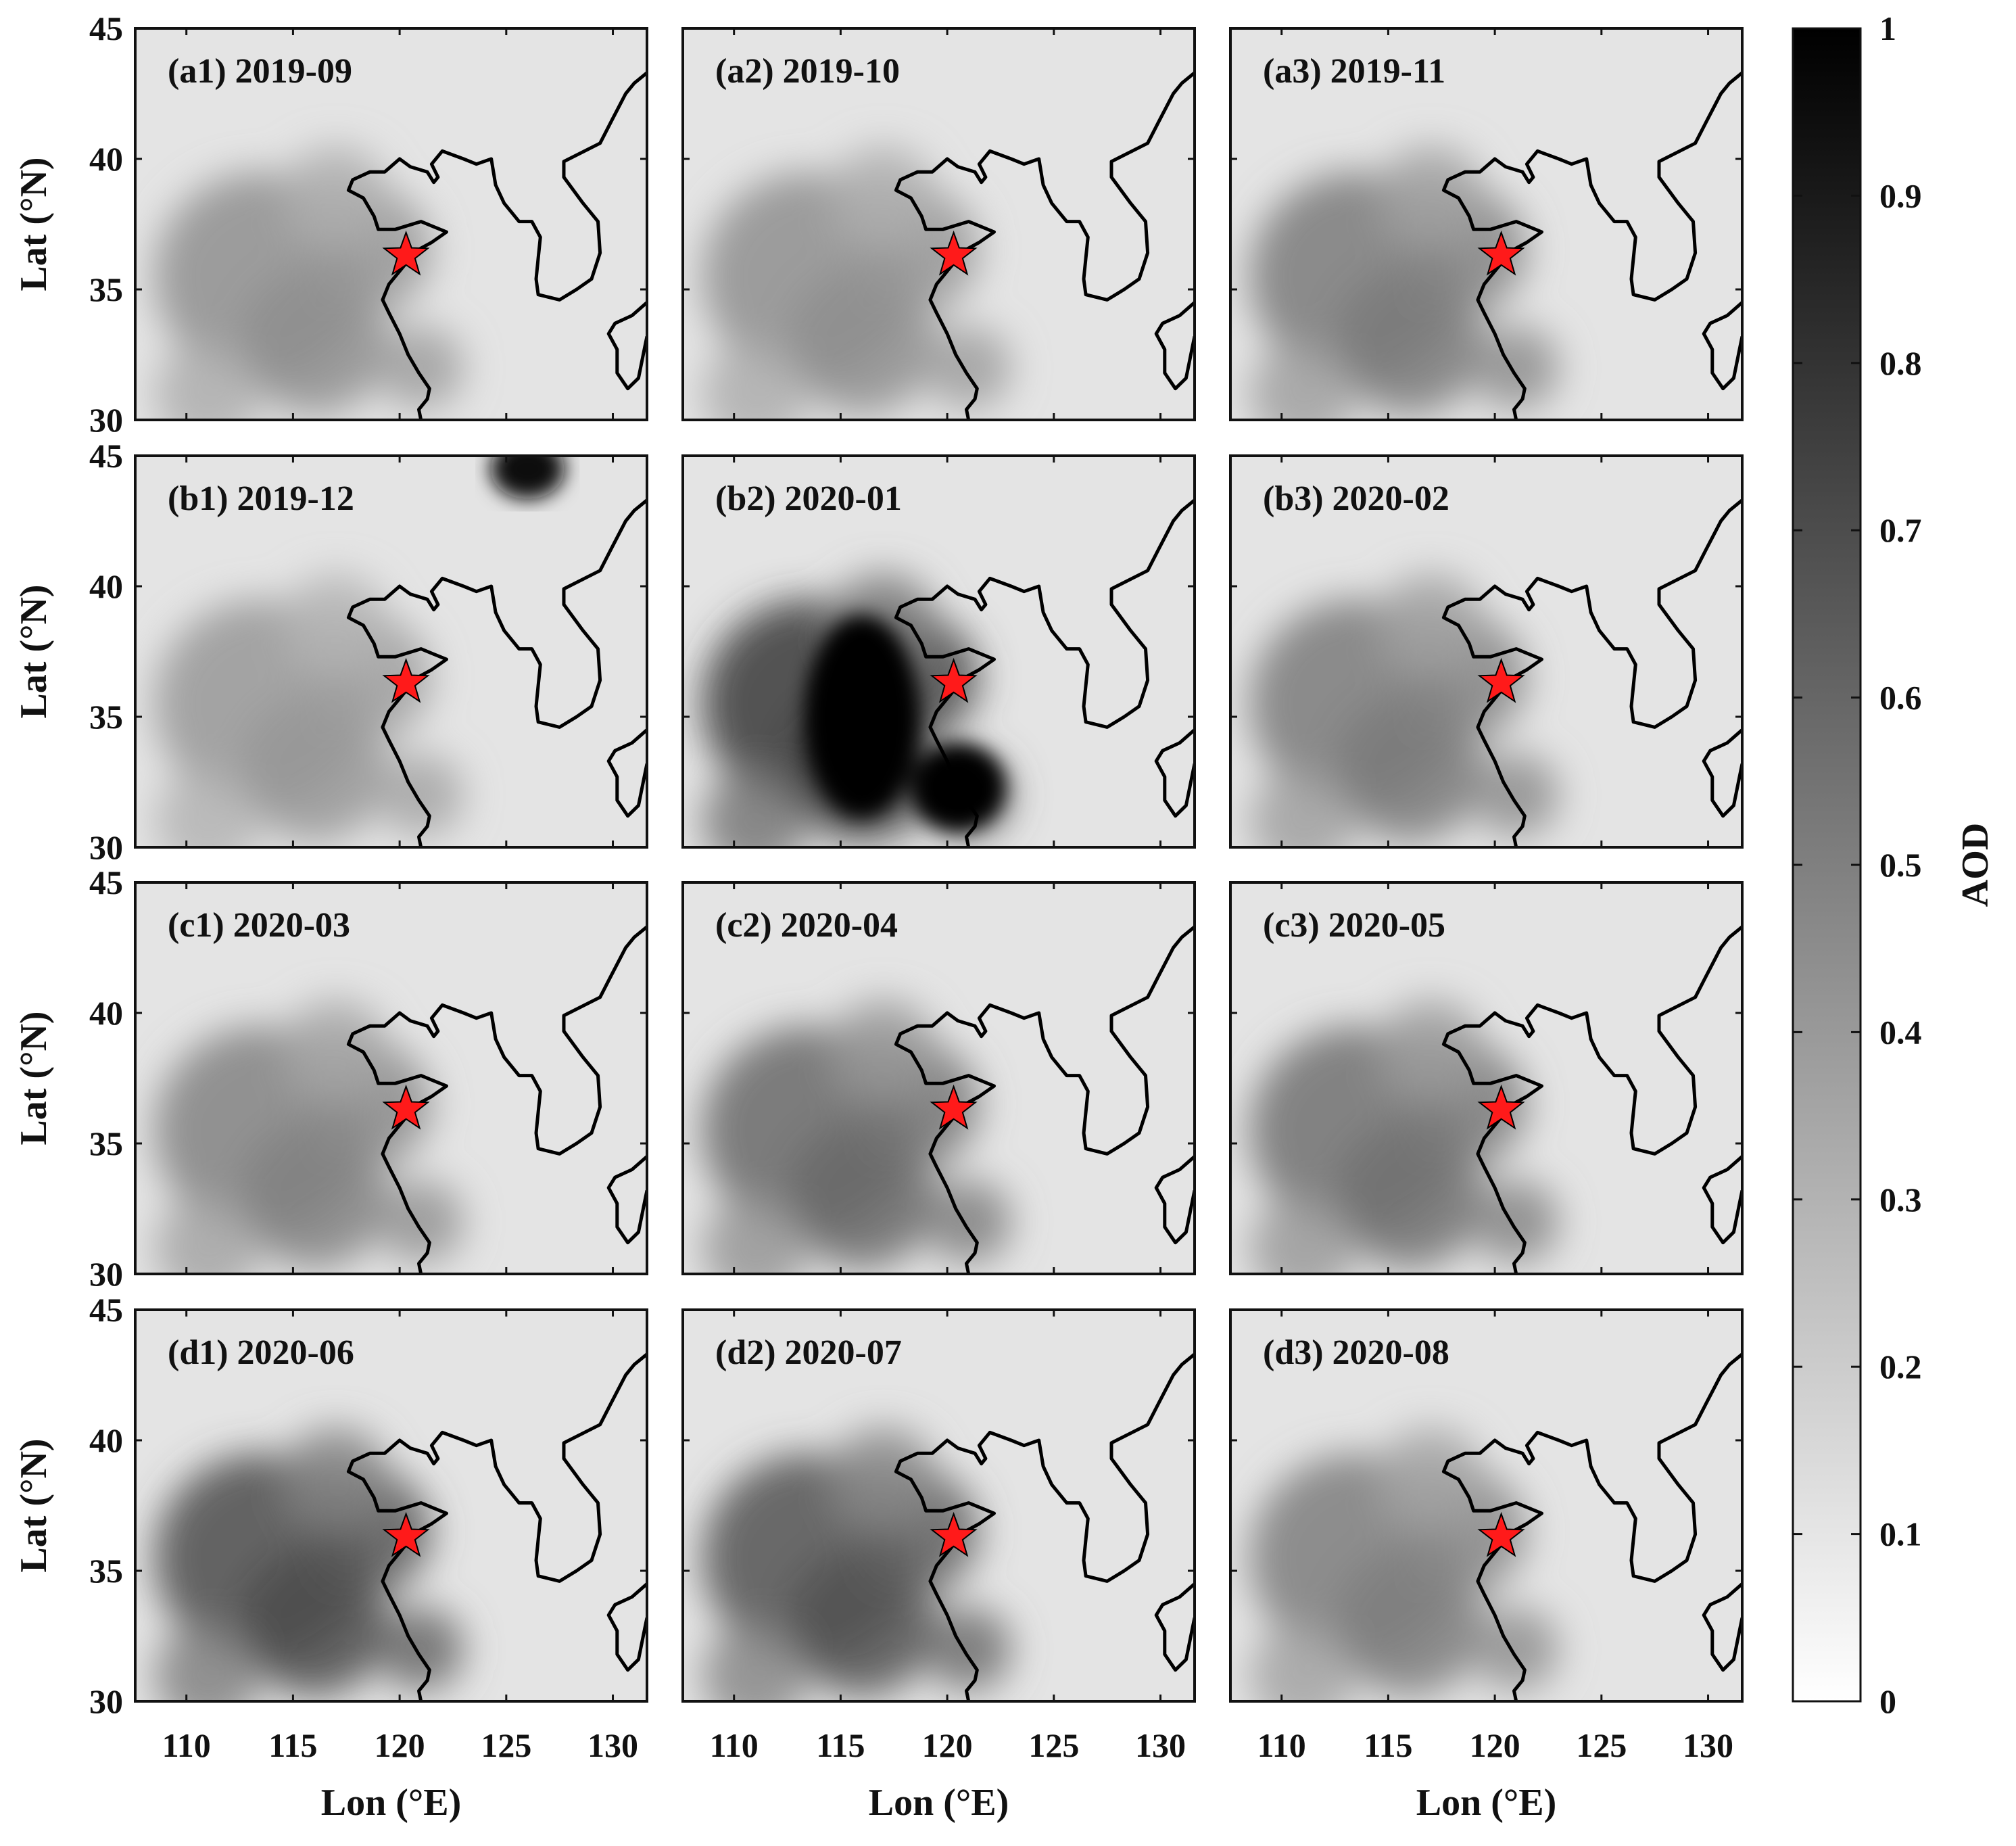 This screenshot has width=2016, height=1846. What do you see at coordinates (1356, 1353) in the screenshot?
I see `panel-label: (d3) 2020-08` at bounding box center [1356, 1353].